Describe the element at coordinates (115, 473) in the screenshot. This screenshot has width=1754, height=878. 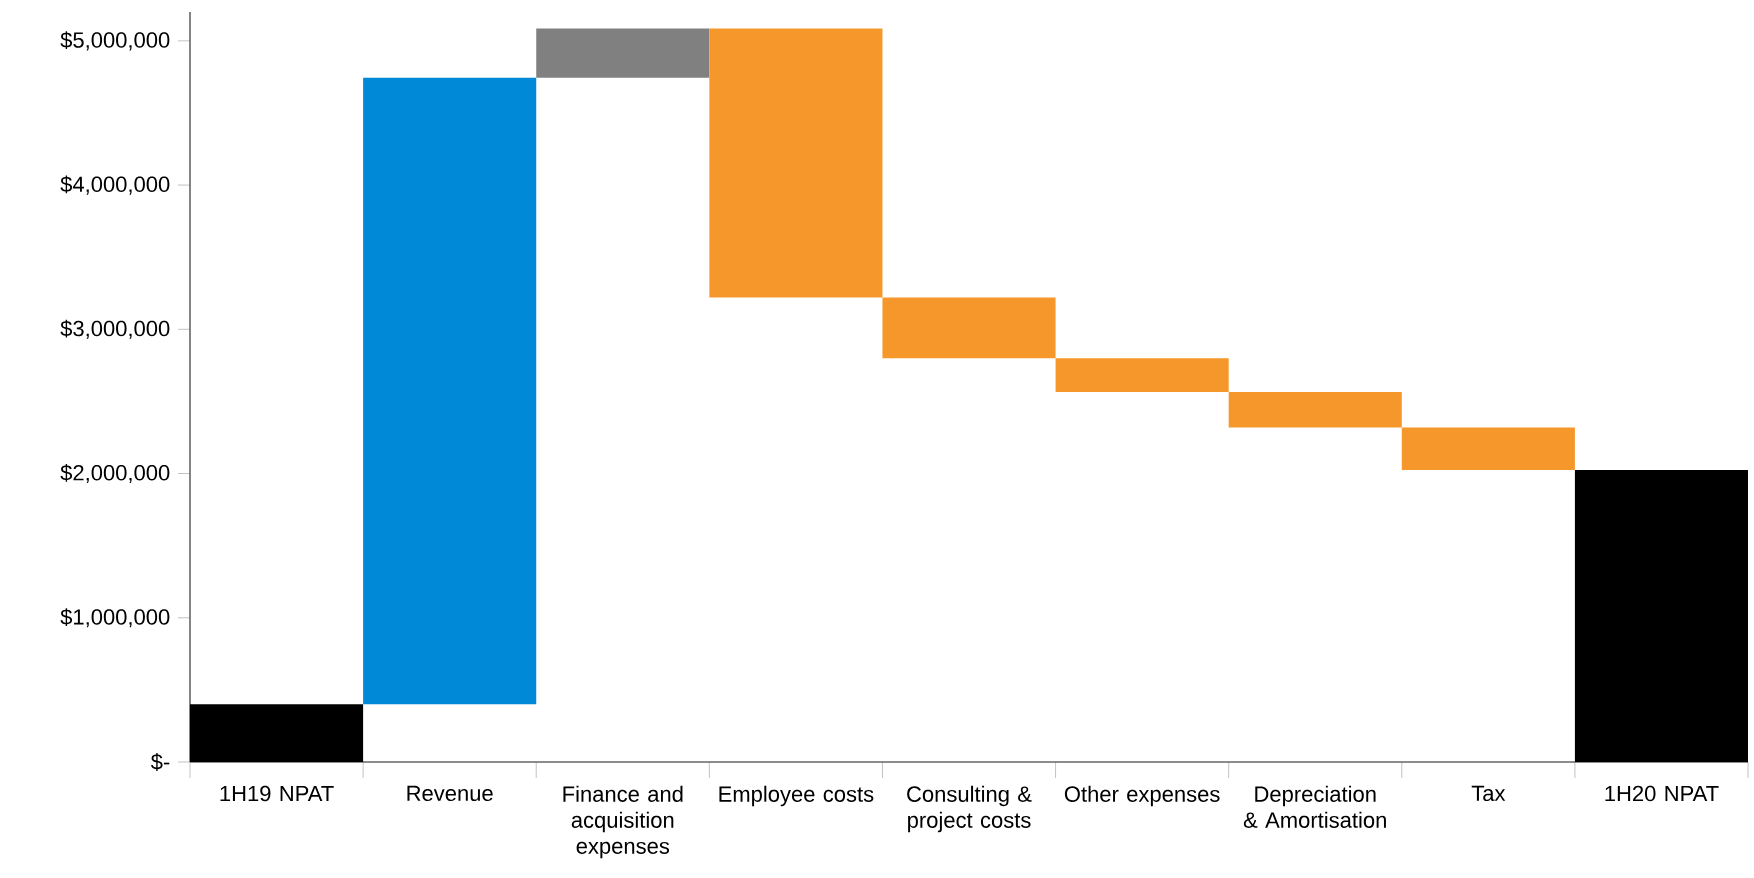
I see `y-tick-label: $2,000,000` at that location.